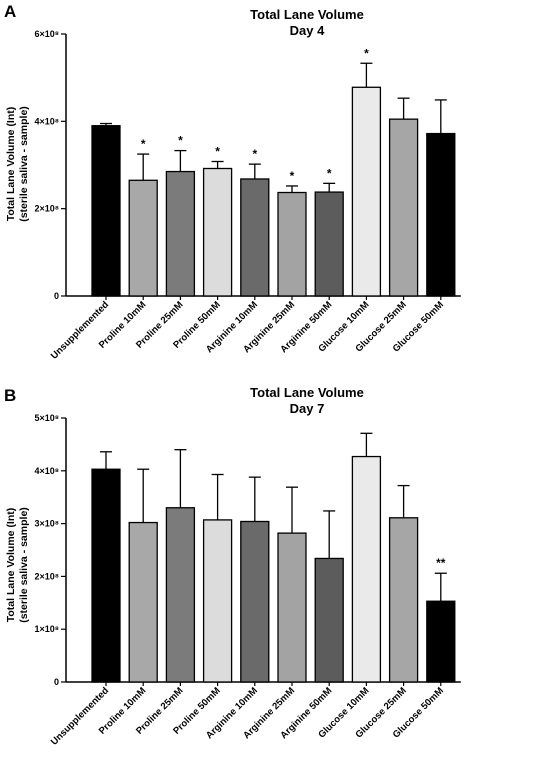 The image size is (536, 759). Describe the element at coordinates (80, 330) in the screenshot. I see `panel-a-category-label: Unsupplemented` at that location.